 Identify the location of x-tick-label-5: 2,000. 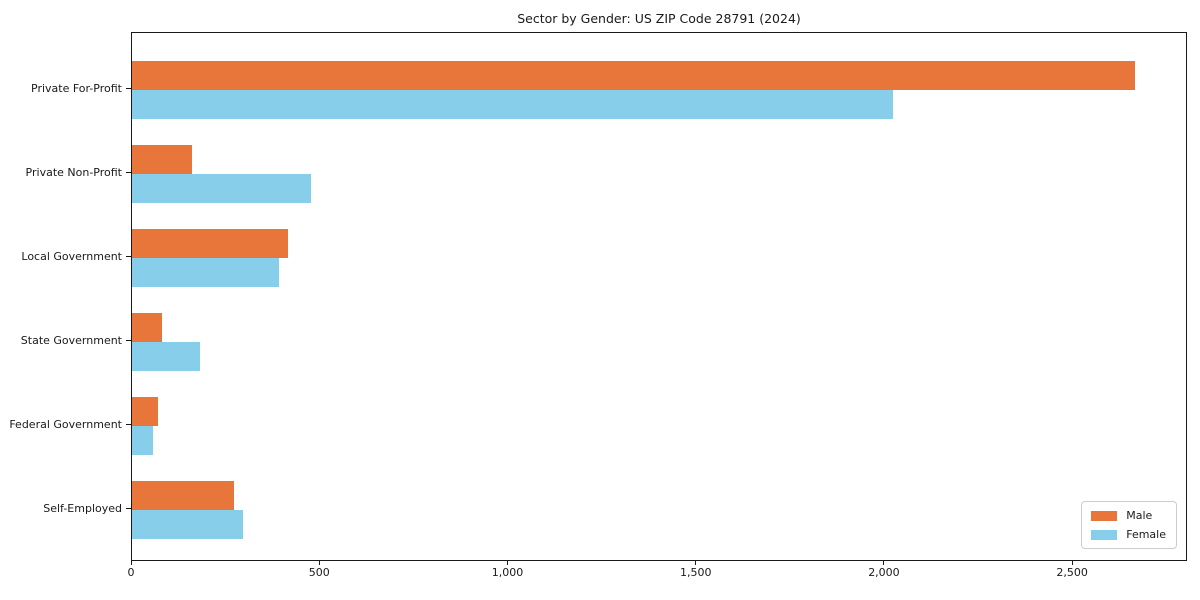
(884, 572).